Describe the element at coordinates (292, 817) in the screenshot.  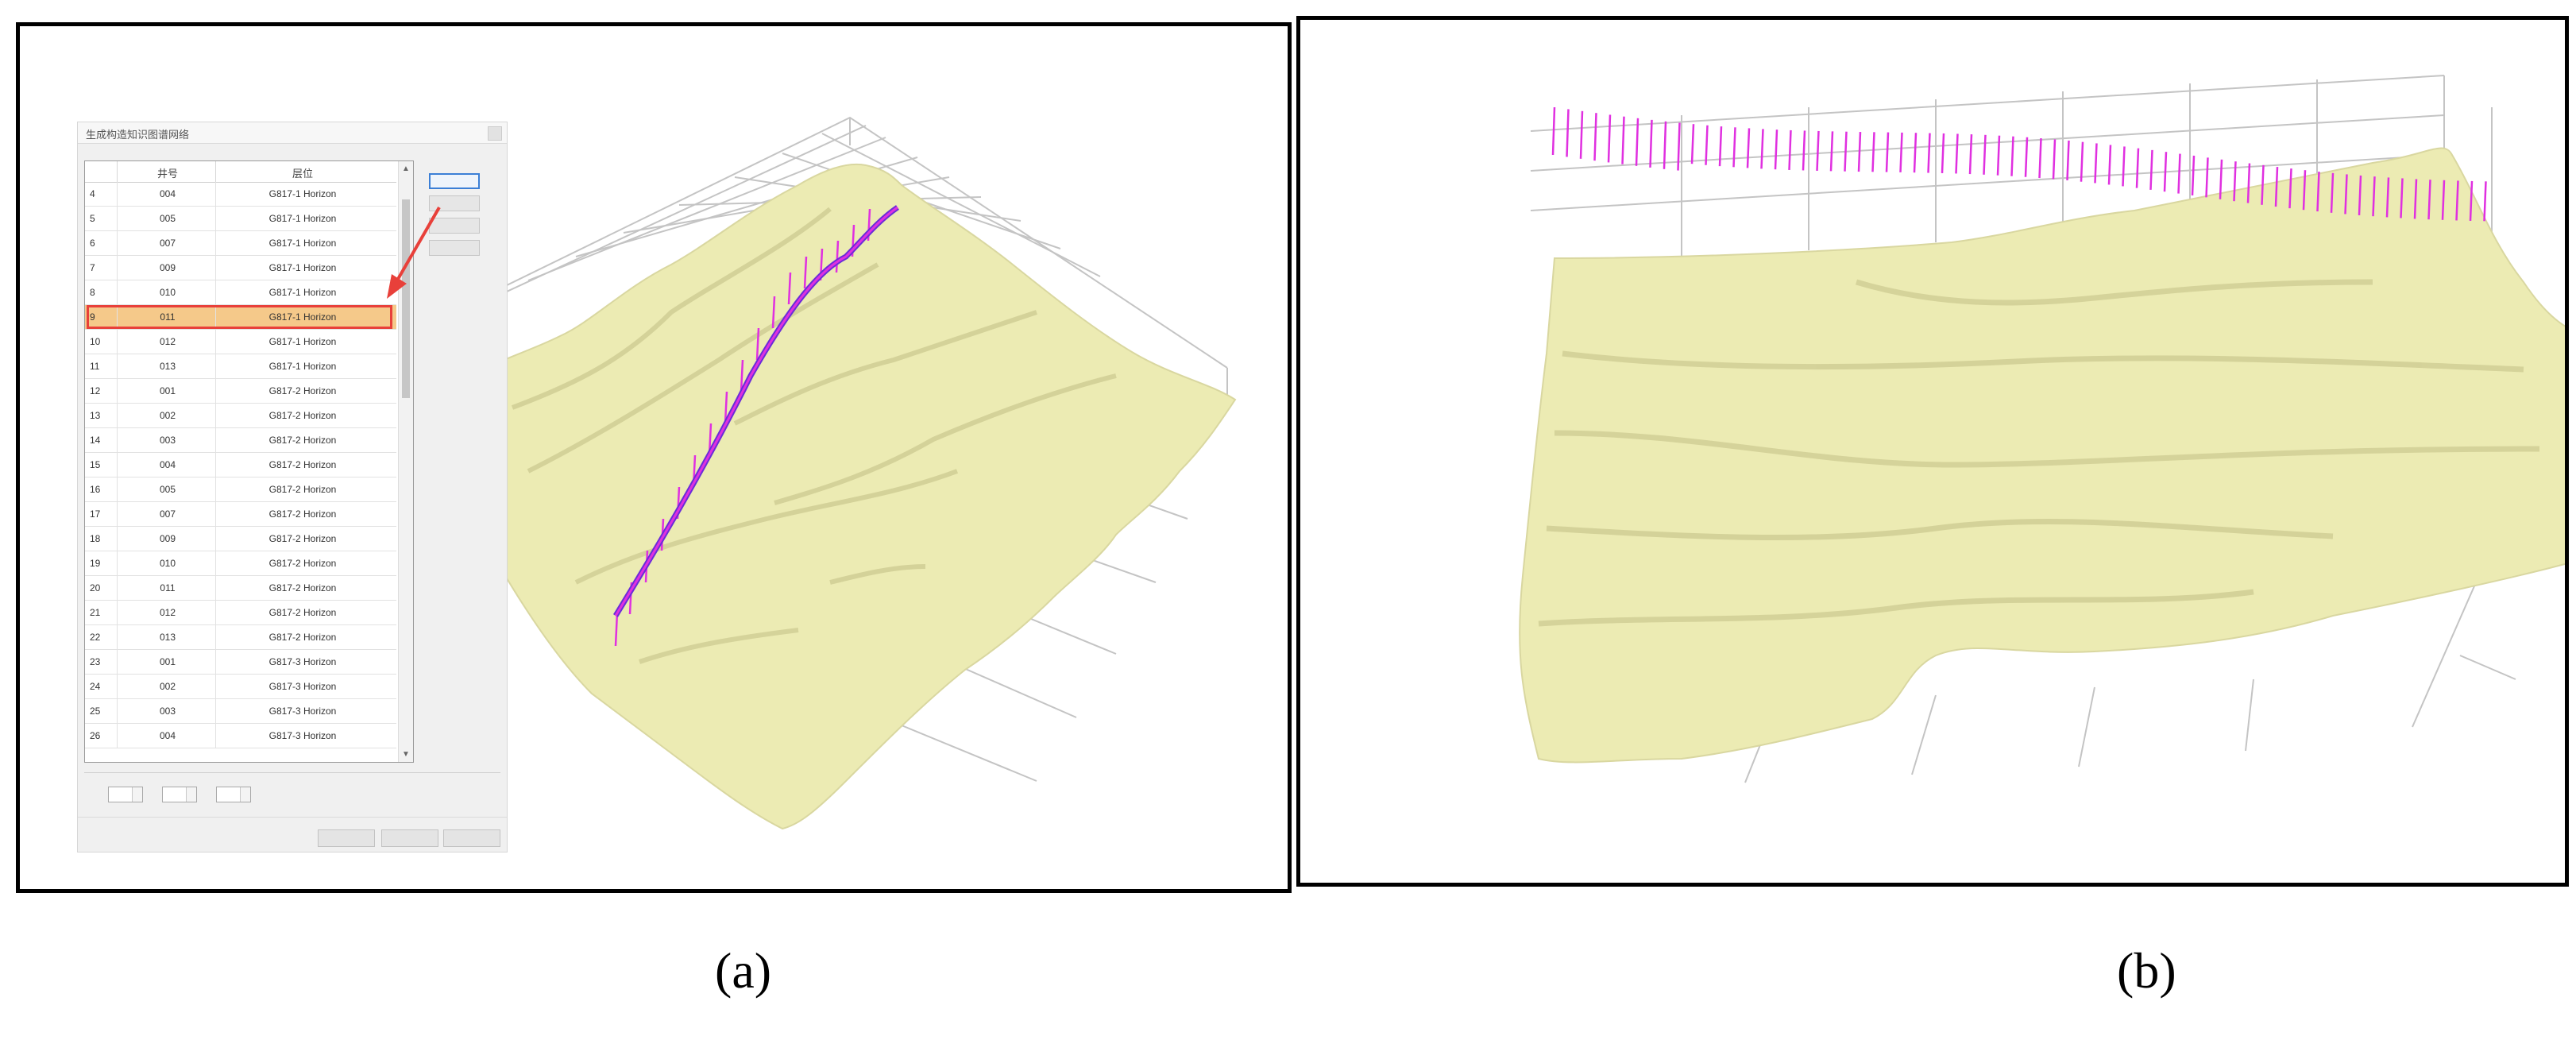
I see `footer-divider` at that location.